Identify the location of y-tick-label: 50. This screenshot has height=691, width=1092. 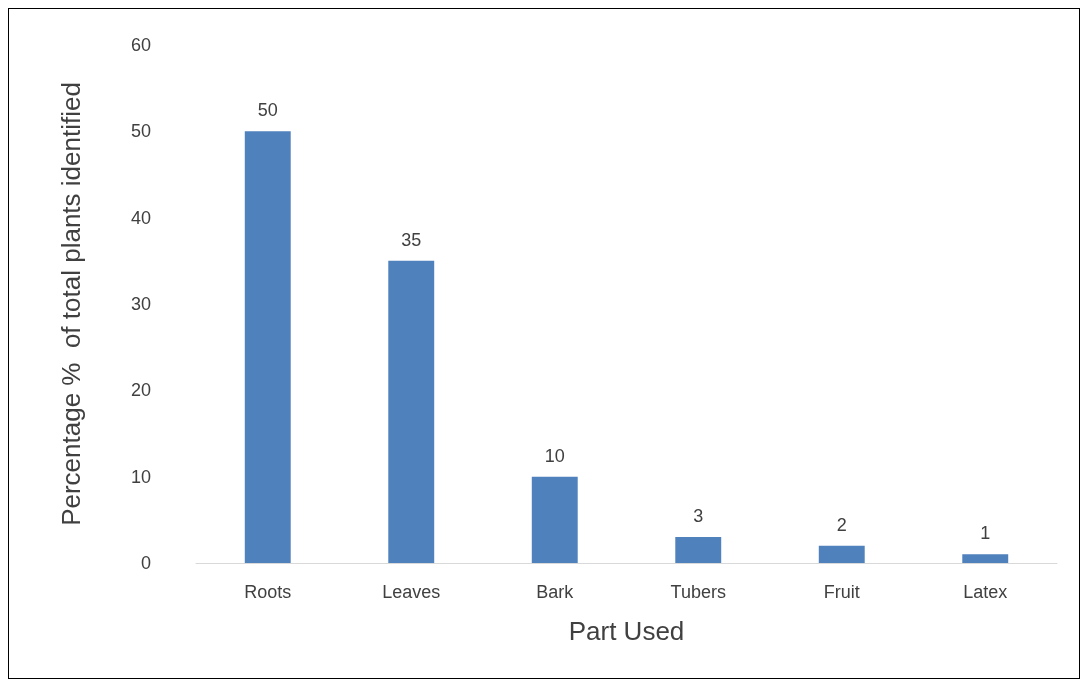
(140, 131).